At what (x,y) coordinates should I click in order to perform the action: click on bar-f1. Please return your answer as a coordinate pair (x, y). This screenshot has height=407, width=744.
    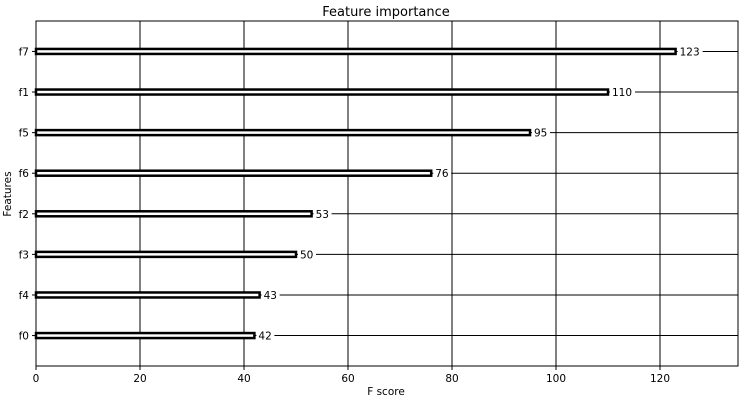
    Looking at the image, I should click on (322, 92).